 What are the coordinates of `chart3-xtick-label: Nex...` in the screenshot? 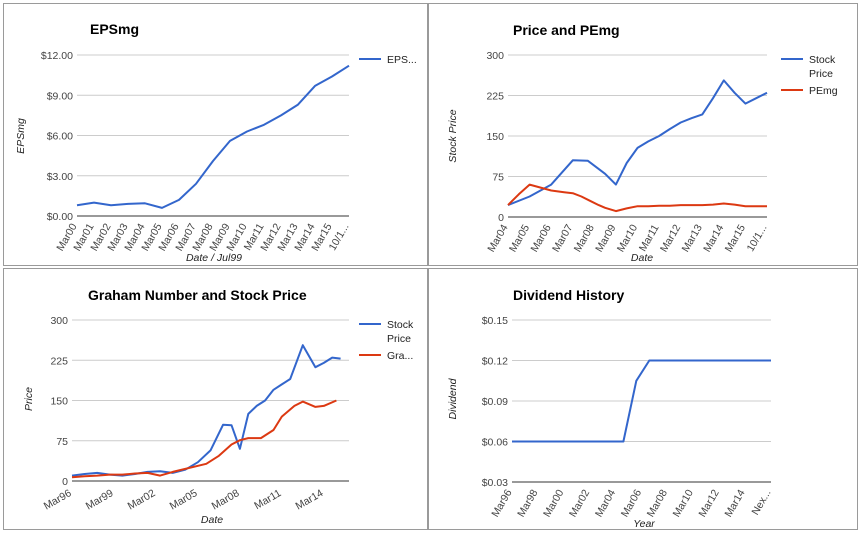 It's located at (761, 503).